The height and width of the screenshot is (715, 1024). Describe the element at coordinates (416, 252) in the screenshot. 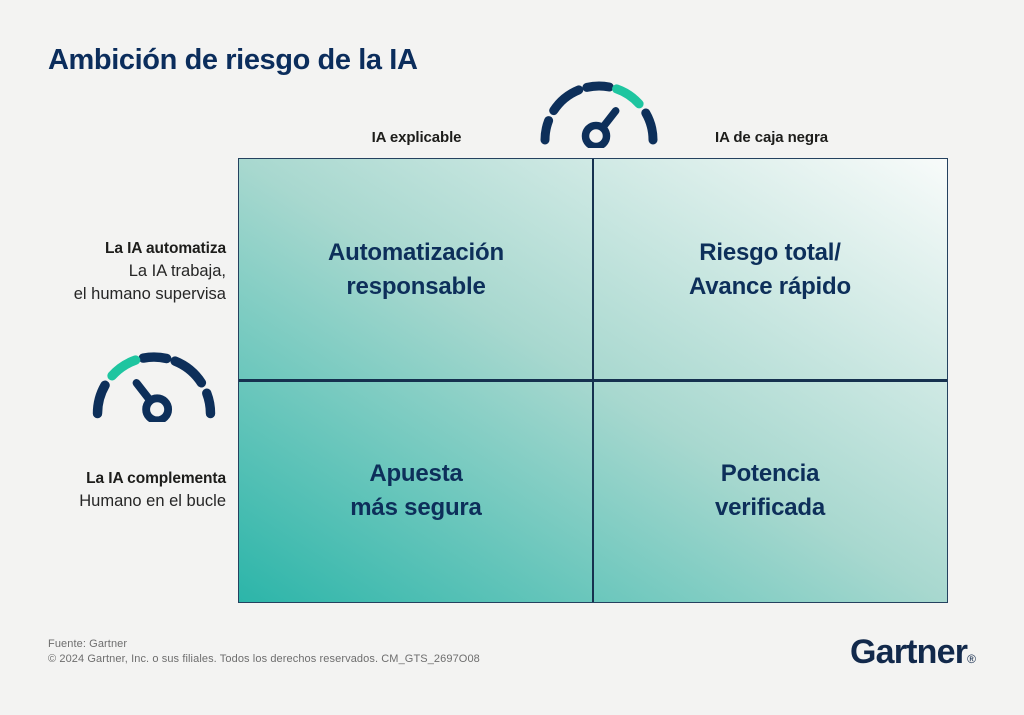

I see `quadrant-label-line: Automatización` at that location.